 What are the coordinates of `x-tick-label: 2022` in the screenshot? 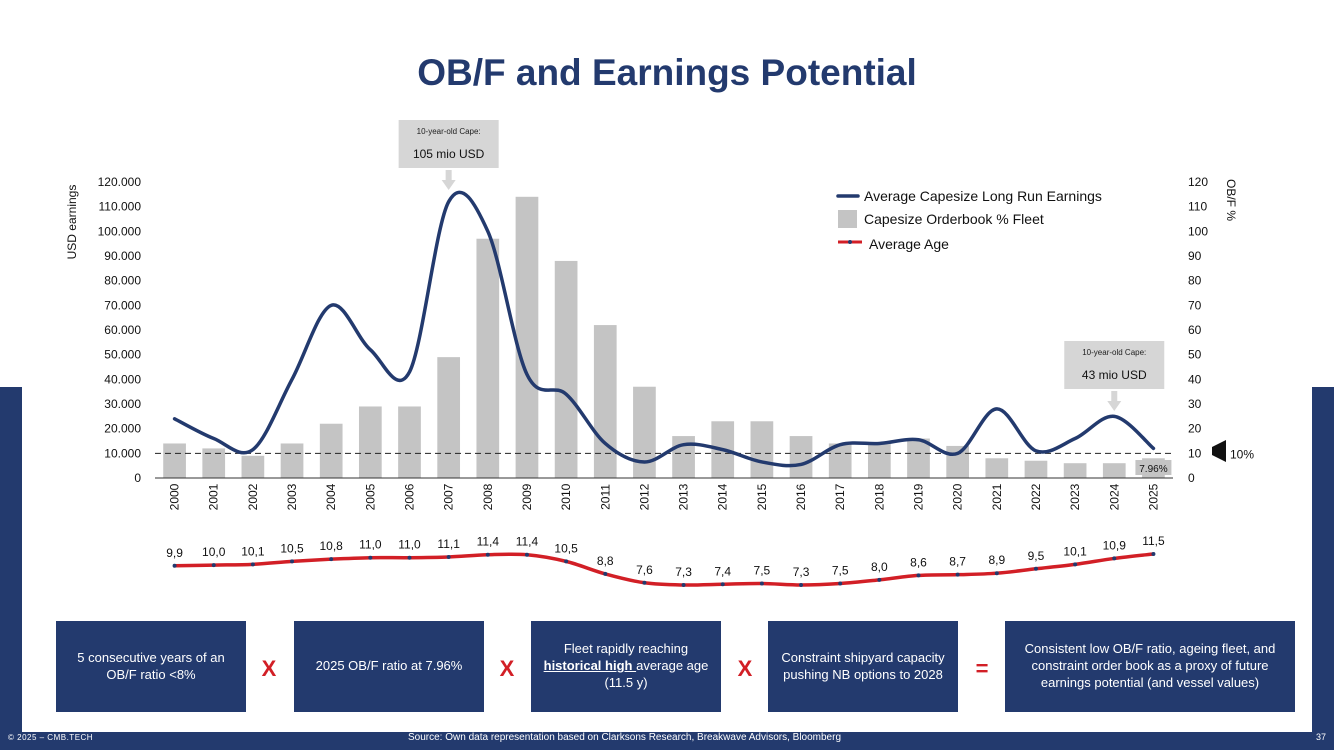 It's located at (1036, 496).